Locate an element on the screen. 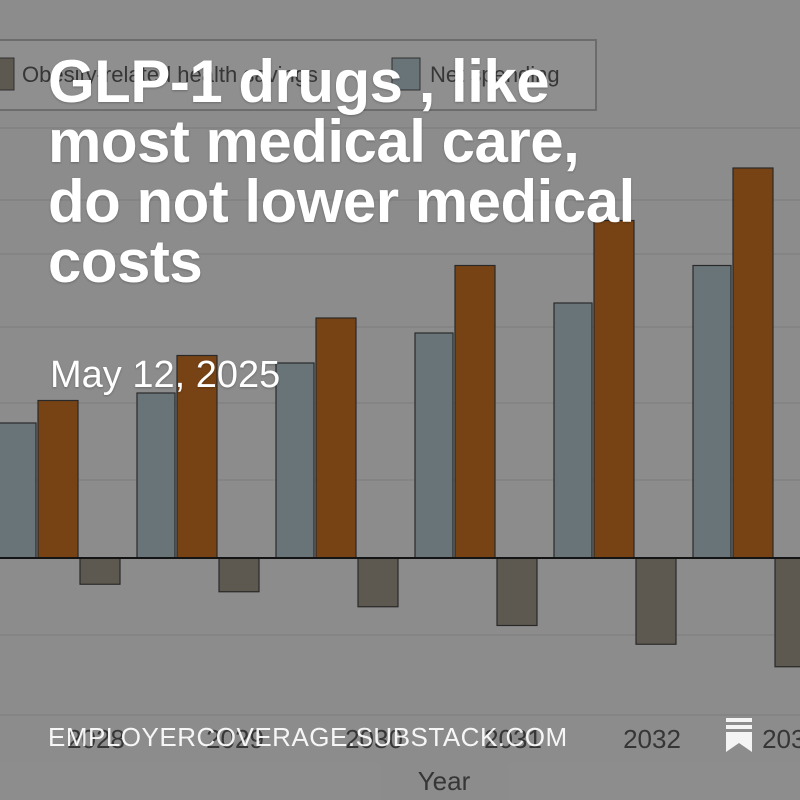  chart-x-tick-label: 2030 is located at coordinates (374, 739).